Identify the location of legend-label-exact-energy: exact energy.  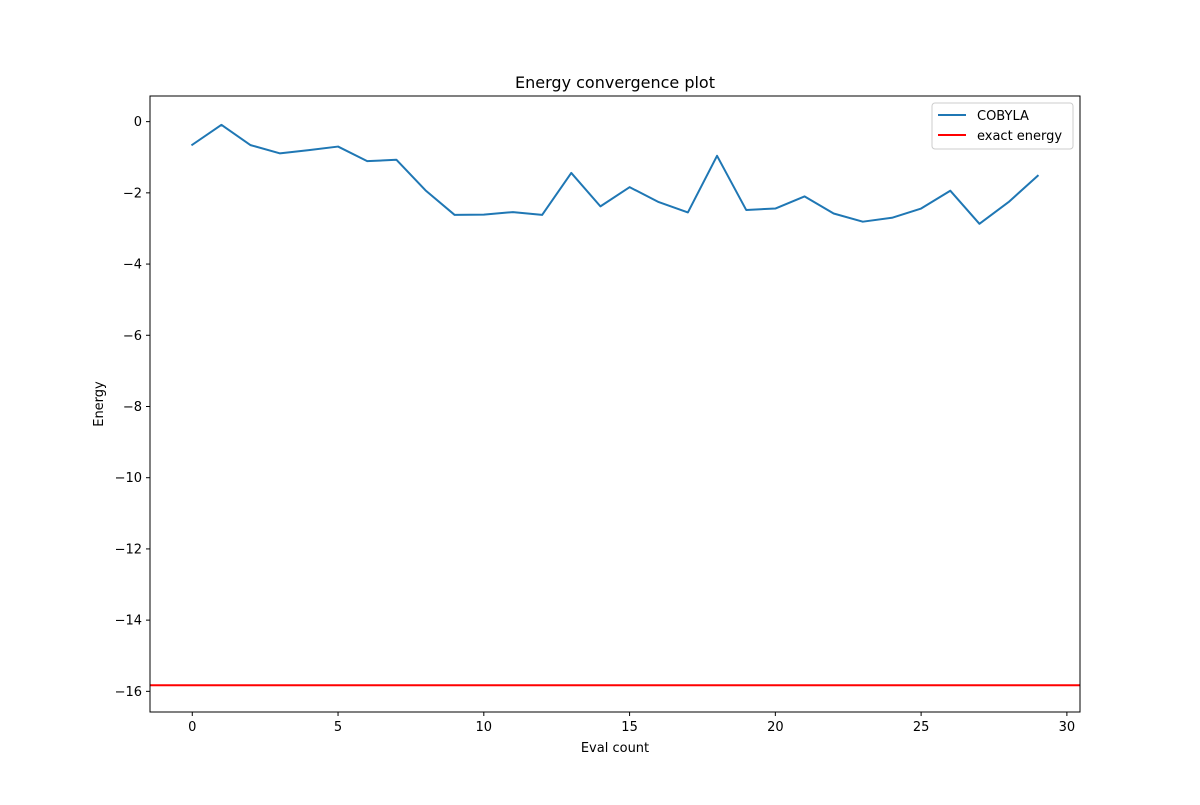
(1019, 136).